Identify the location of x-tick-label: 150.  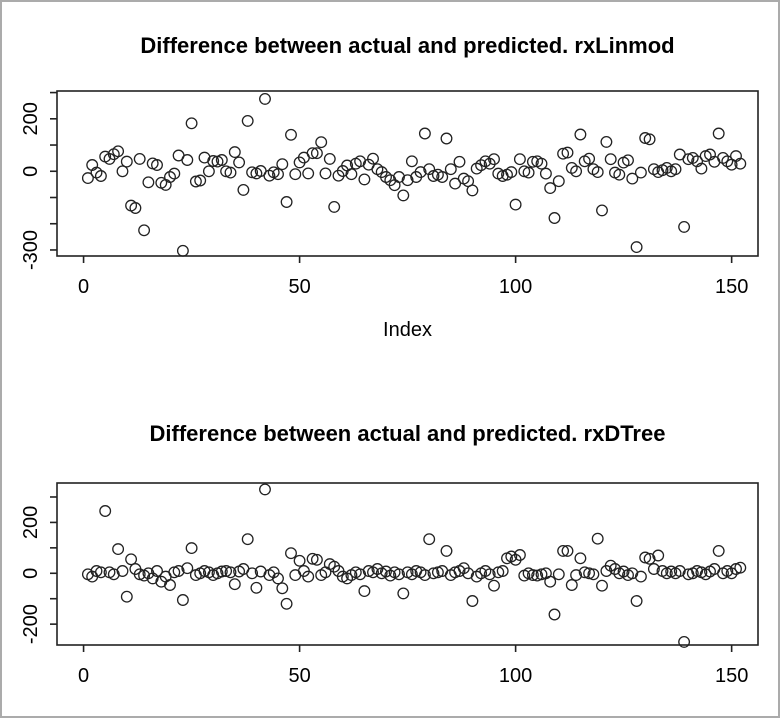
(731, 676).